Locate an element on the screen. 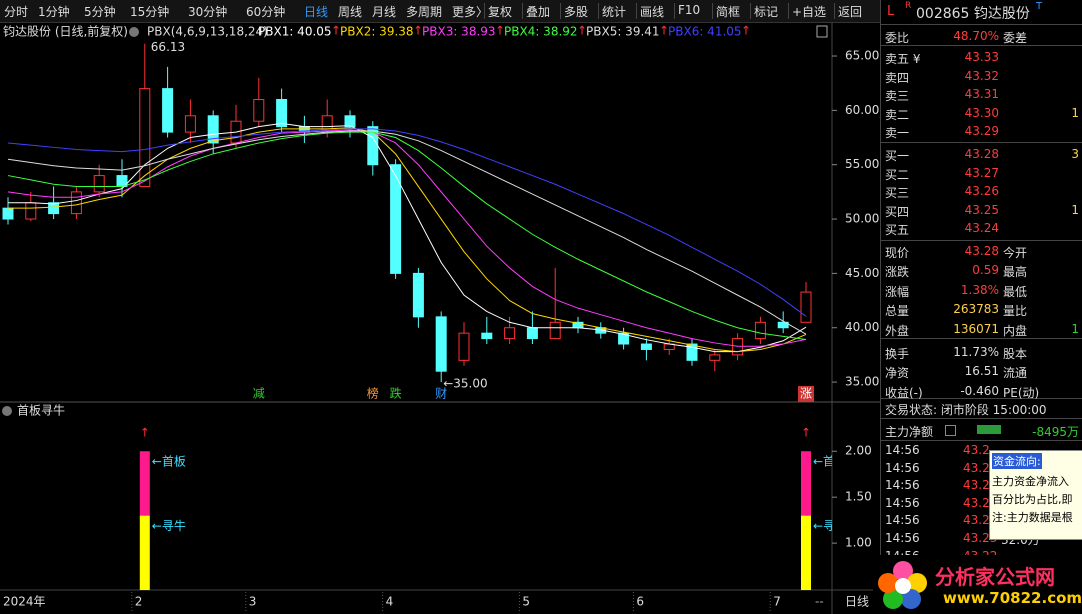 The image size is (1082, 614). sub-title: 首板寻牛 is located at coordinates (41, 410).